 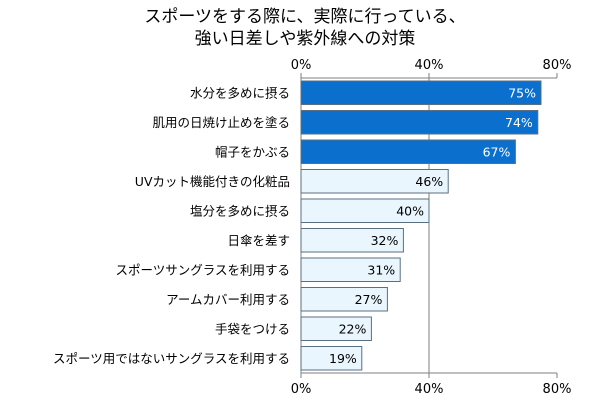 What do you see at coordinates (385, 240) in the screenshot?
I see `data-label: 32%` at bounding box center [385, 240].